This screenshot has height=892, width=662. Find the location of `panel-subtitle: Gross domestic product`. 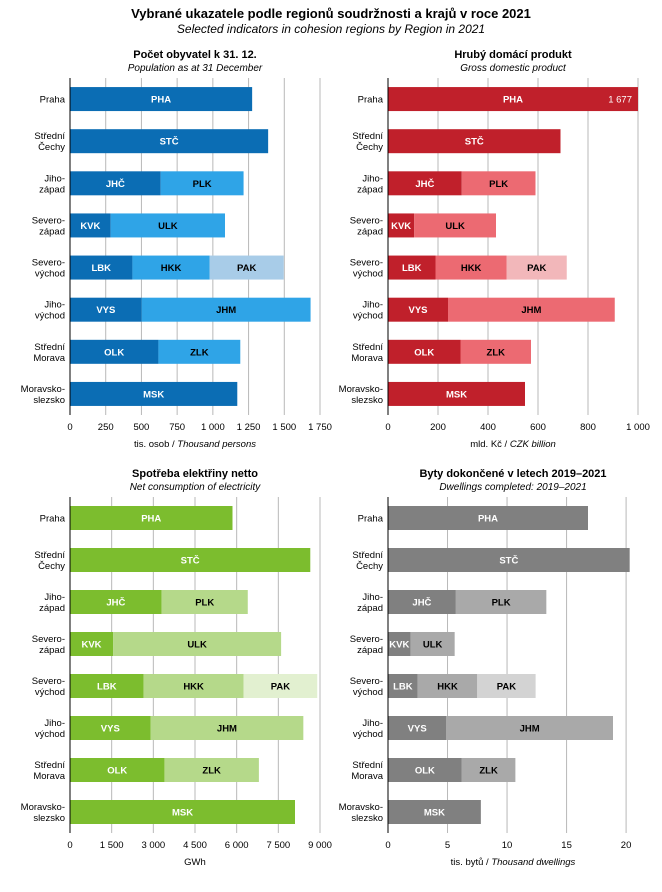

panel-subtitle: Gross domestic product is located at coordinates (513, 68).